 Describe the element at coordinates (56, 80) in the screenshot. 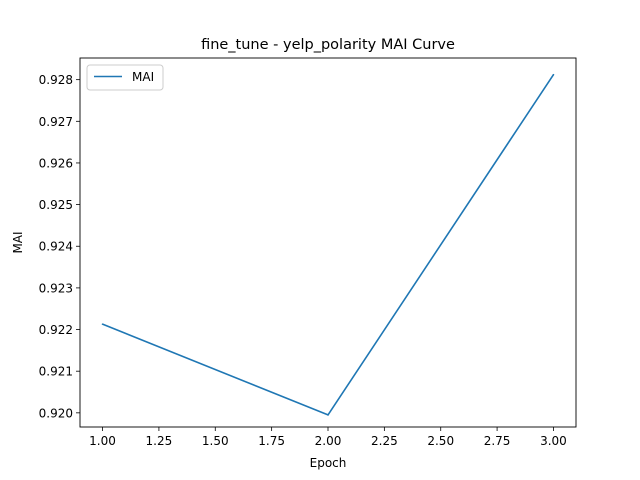

I see `y-tick-label: 0.928` at that location.